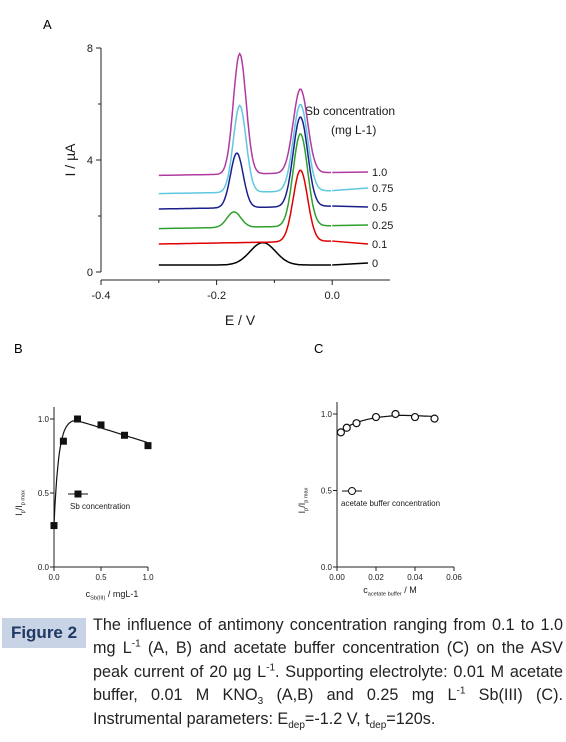  What do you see at coordinates (44, 633) in the screenshot?
I see `figure-label: Figure 2` at bounding box center [44, 633].